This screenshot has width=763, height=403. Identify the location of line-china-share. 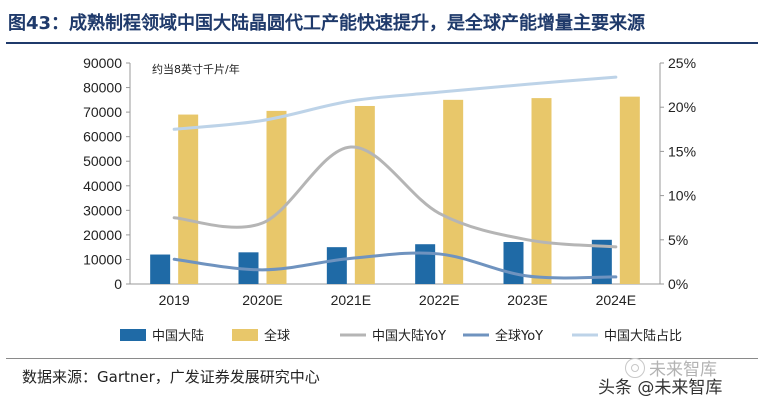
(395, 103).